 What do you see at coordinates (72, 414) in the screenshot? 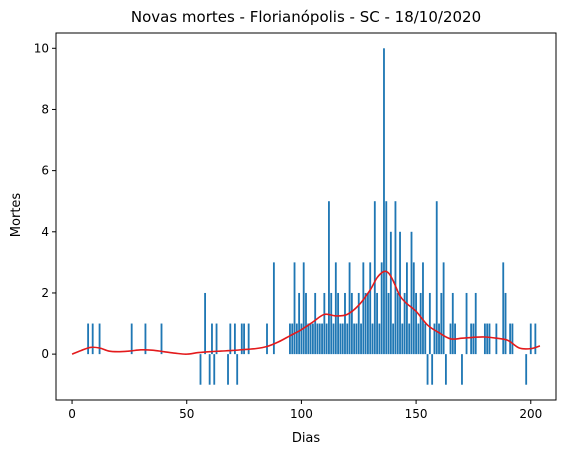
I see `x-tick-label: 0` at bounding box center [72, 414].